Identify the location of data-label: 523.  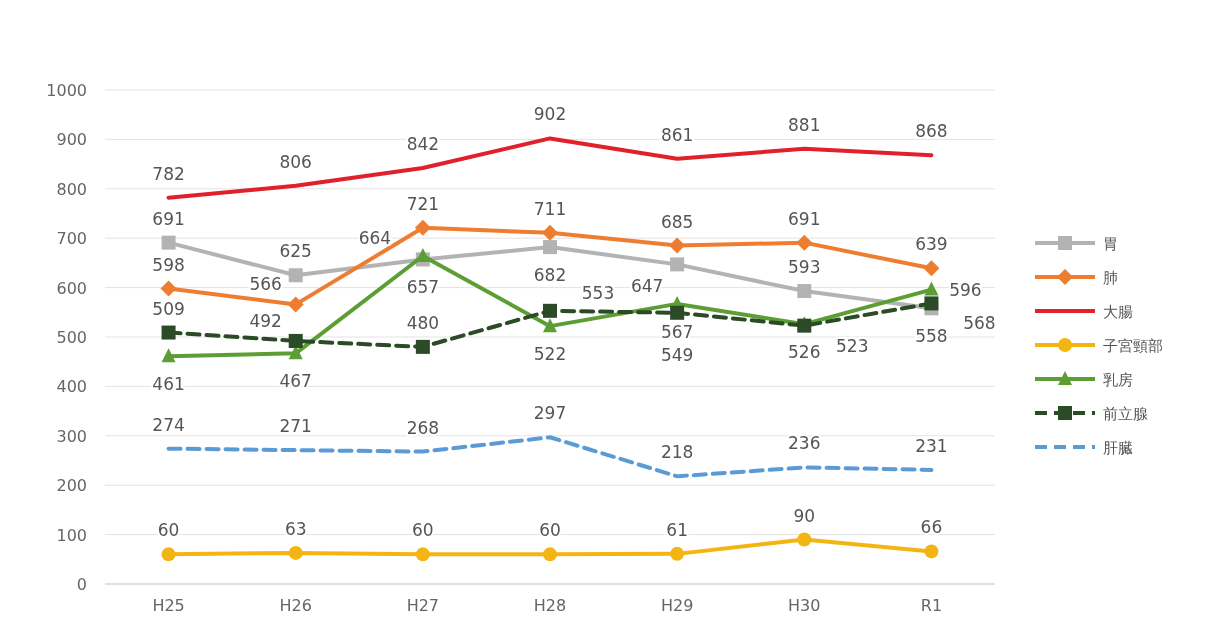
(852, 345).